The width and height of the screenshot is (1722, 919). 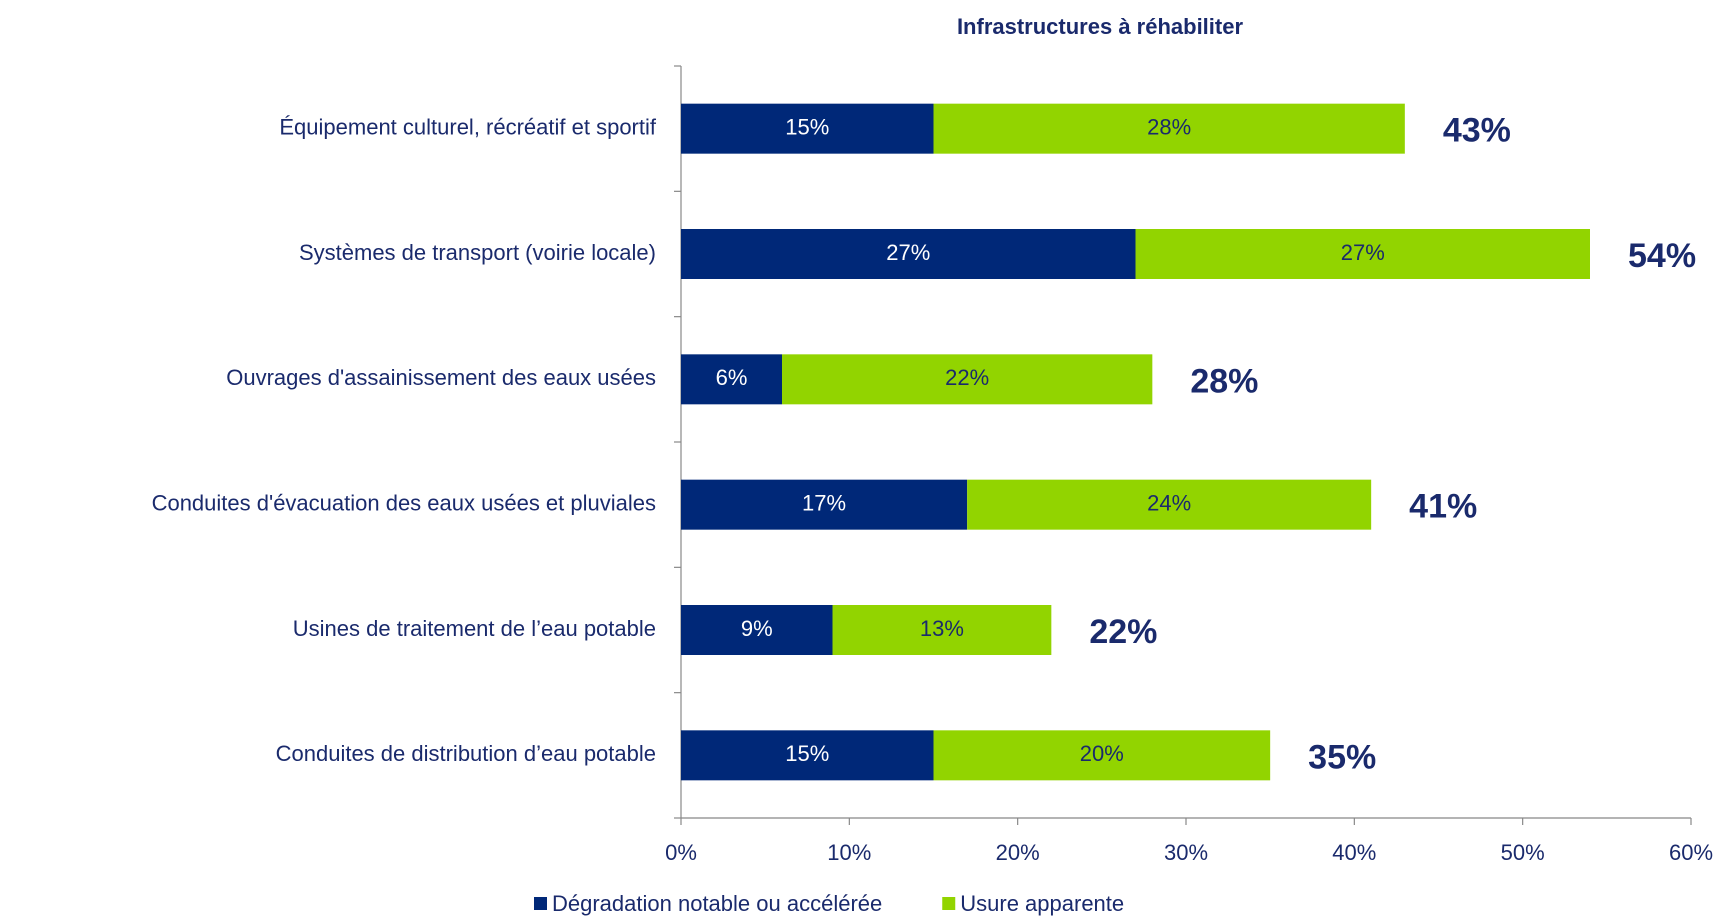 What do you see at coordinates (1100, 26) in the screenshot?
I see `chart-title: Infrastructures à réhabiliter` at bounding box center [1100, 26].